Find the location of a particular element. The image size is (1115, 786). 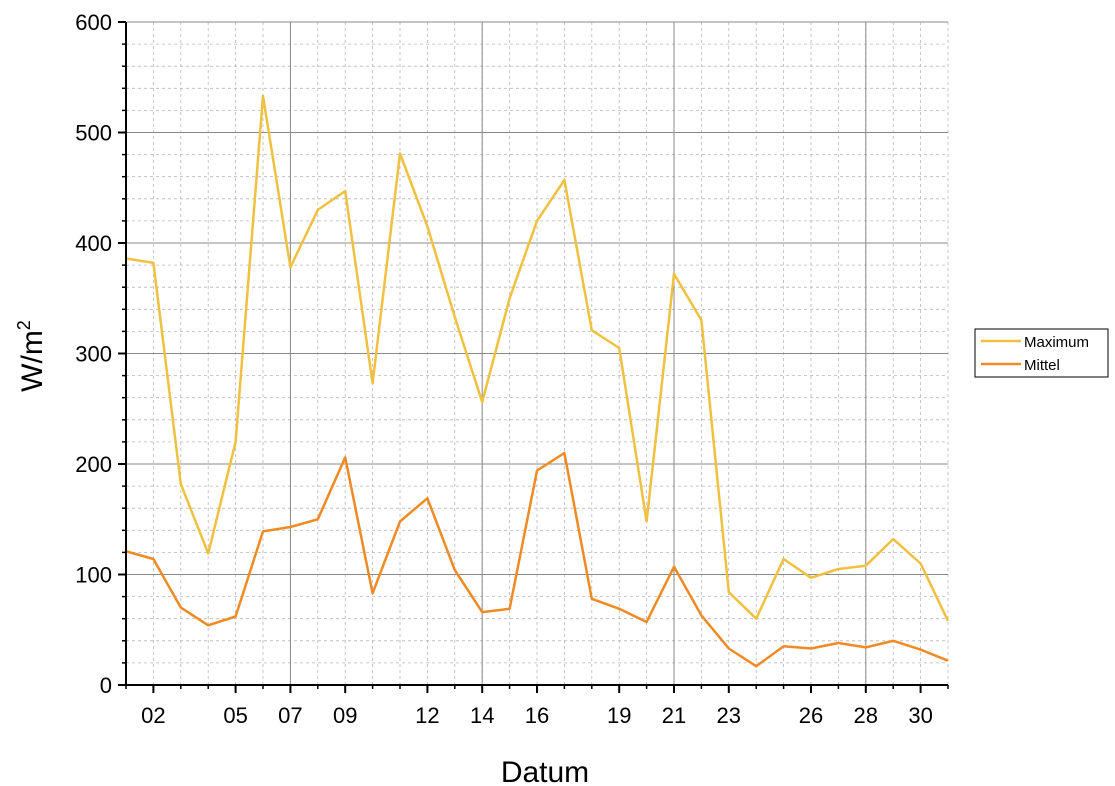

x-tick-label: 19 is located at coordinates (619, 715).